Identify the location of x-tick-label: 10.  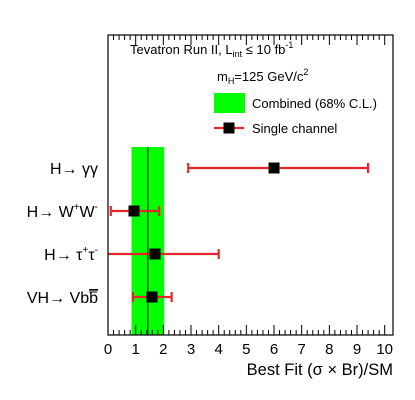
(384, 349).